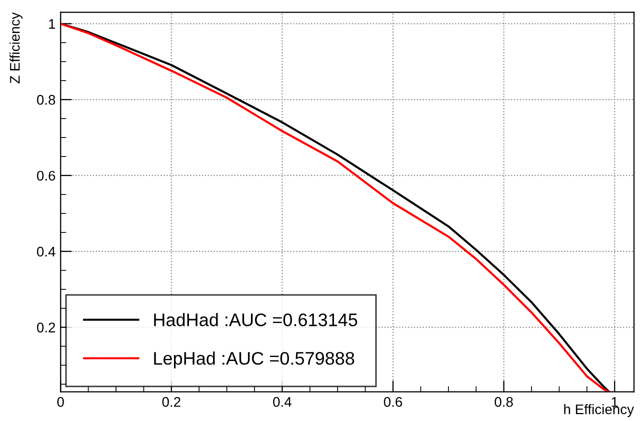 The height and width of the screenshot is (421, 642). What do you see at coordinates (46, 327) in the screenshot?
I see `y-tick-label: 0.2` at bounding box center [46, 327].